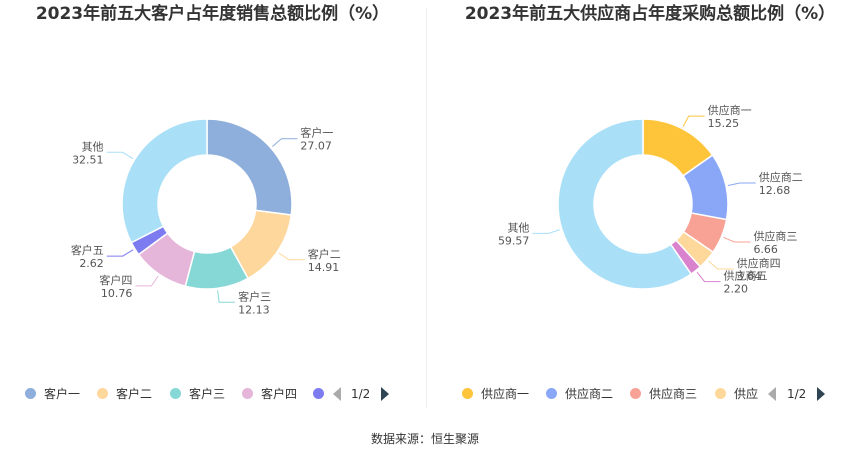 The width and height of the screenshot is (850, 459). I want to click on chart-title: 2023年前五大供应商占年度采购总额比例（%）, so click(650, 14).